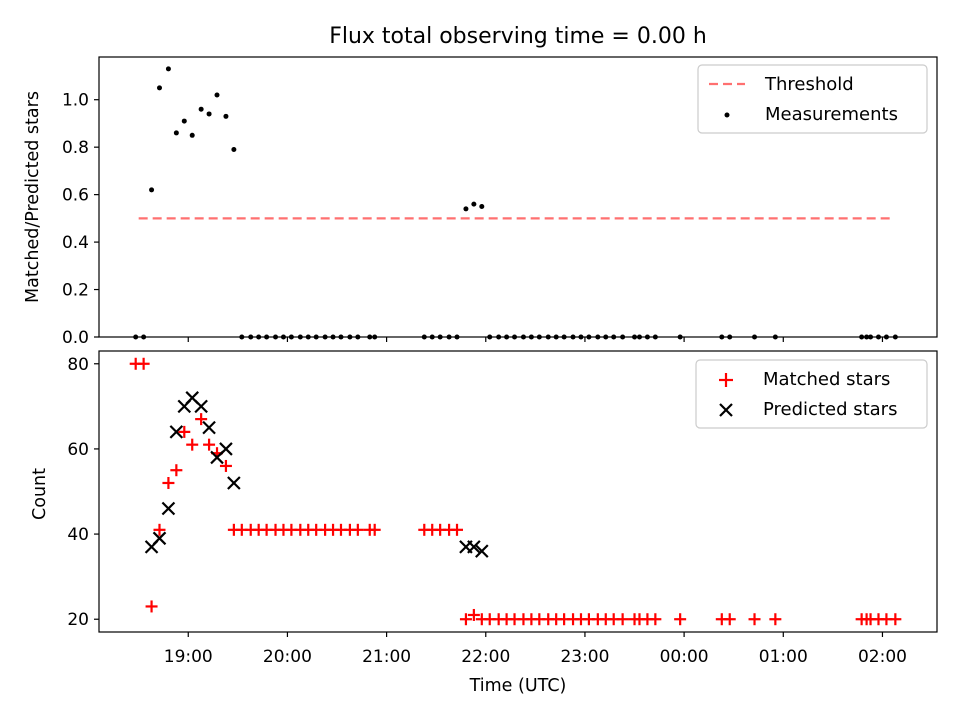 The width and height of the screenshot is (960, 720). What do you see at coordinates (75, 291) in the screenshot?
I see `top-y-tick-label: 0.2` at bounding box center [75, 291].